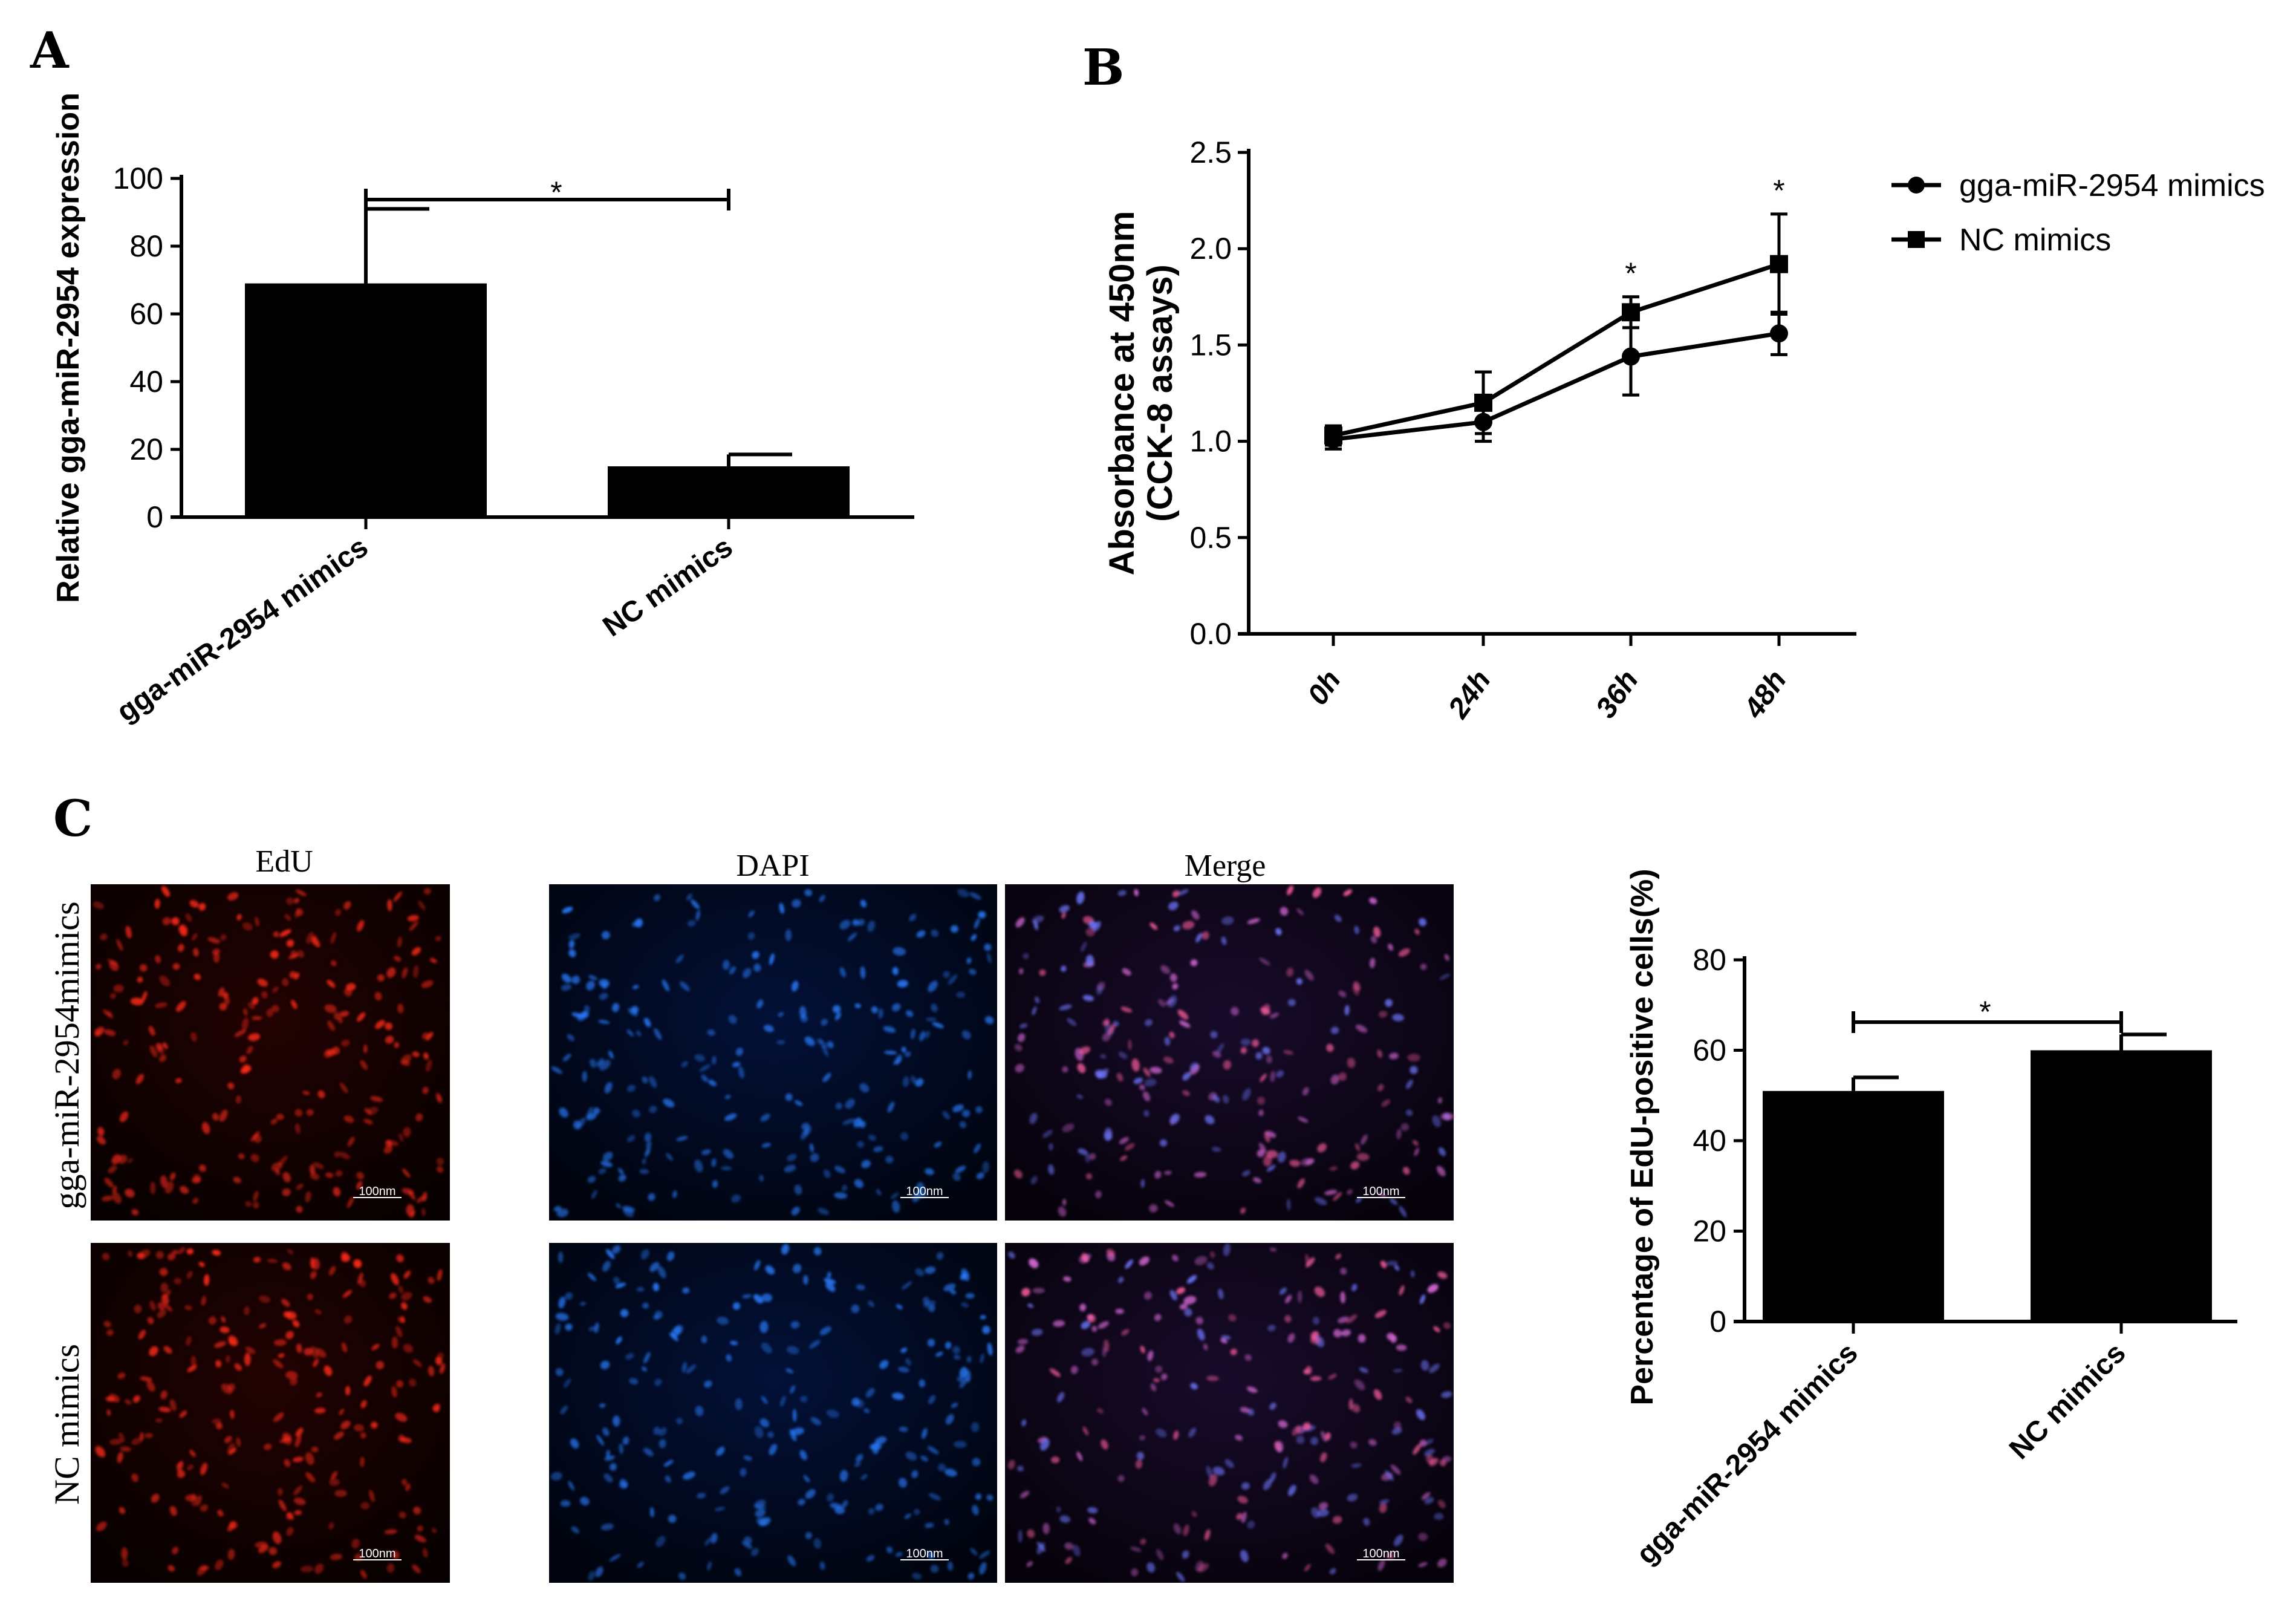 Image resolution: width=2296 pixels, height=1607 pixels. What do you see at coordinates (377, 1553) in the screenshot?
I see `scale-bar-label: 100nm` at bounding box center [377, 1553].